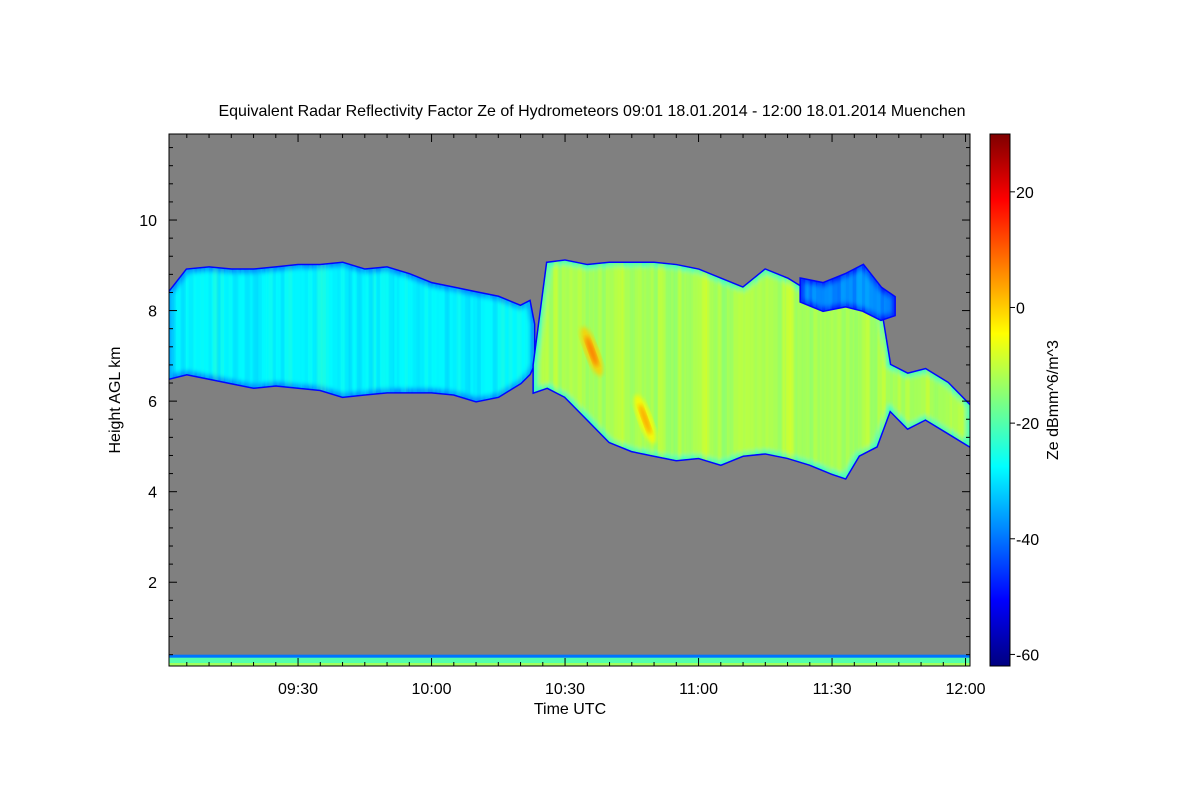 This screenshot has height=805, width=1200. What do you see at coordinates (298, 689) in the screenshot?
I see `x-tick-label: 09:30` at bounding box center [298, 689].